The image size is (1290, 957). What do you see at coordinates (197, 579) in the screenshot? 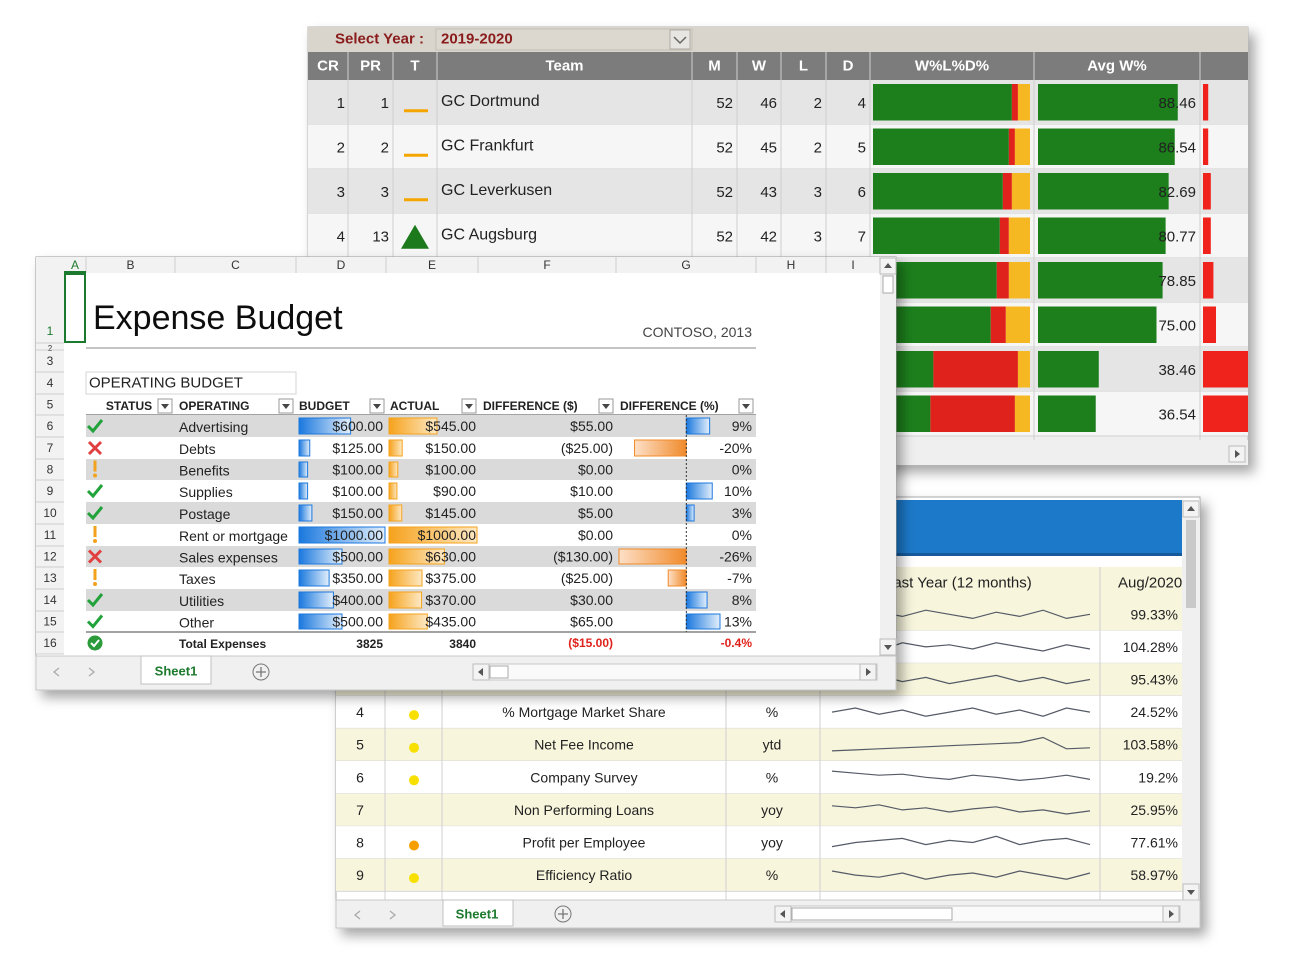
I see `item-name: Taxes` at bounding box center [197, 579].